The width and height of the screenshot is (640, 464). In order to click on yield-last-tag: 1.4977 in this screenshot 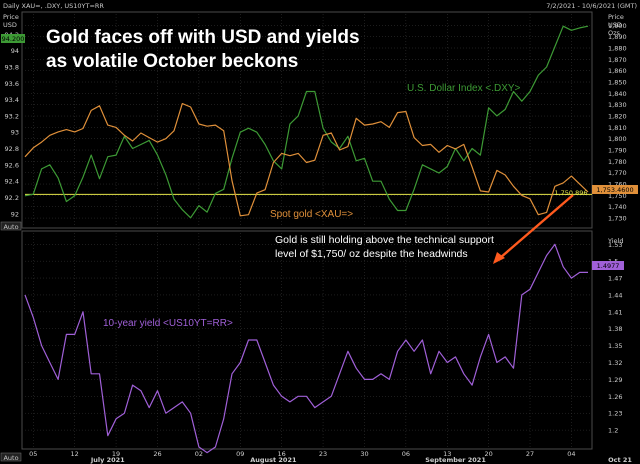, I will do `click(608, 266)`.